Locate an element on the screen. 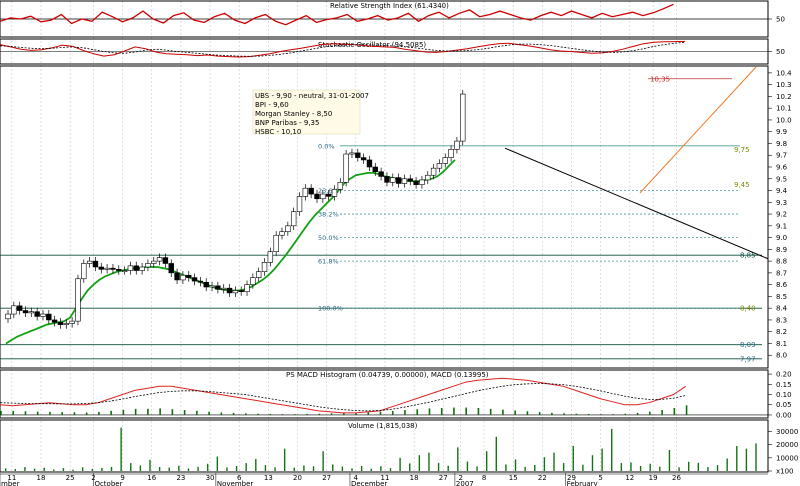 The width and height of the screenshot is (800, 486). price-level-label: 9,45 is located at coordinates (742, 185).